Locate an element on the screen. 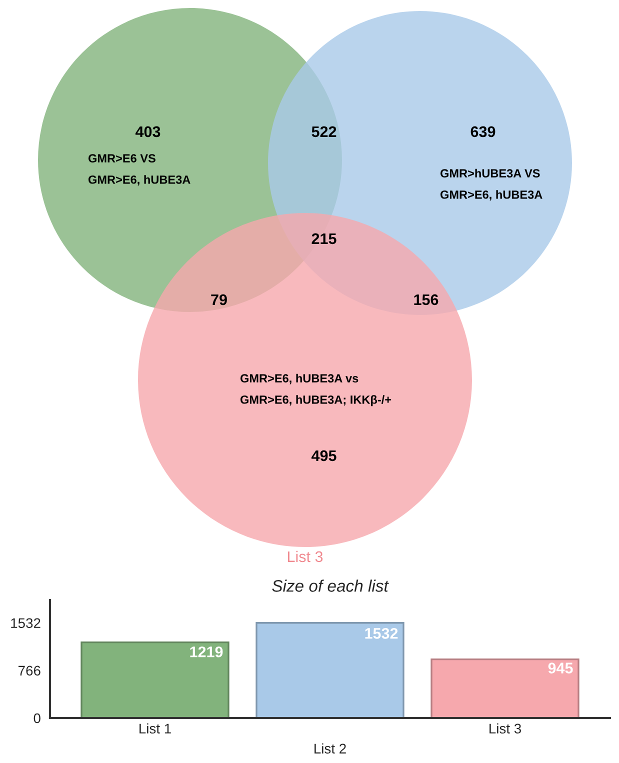  text: 215 is located at coordinates (324, 238).